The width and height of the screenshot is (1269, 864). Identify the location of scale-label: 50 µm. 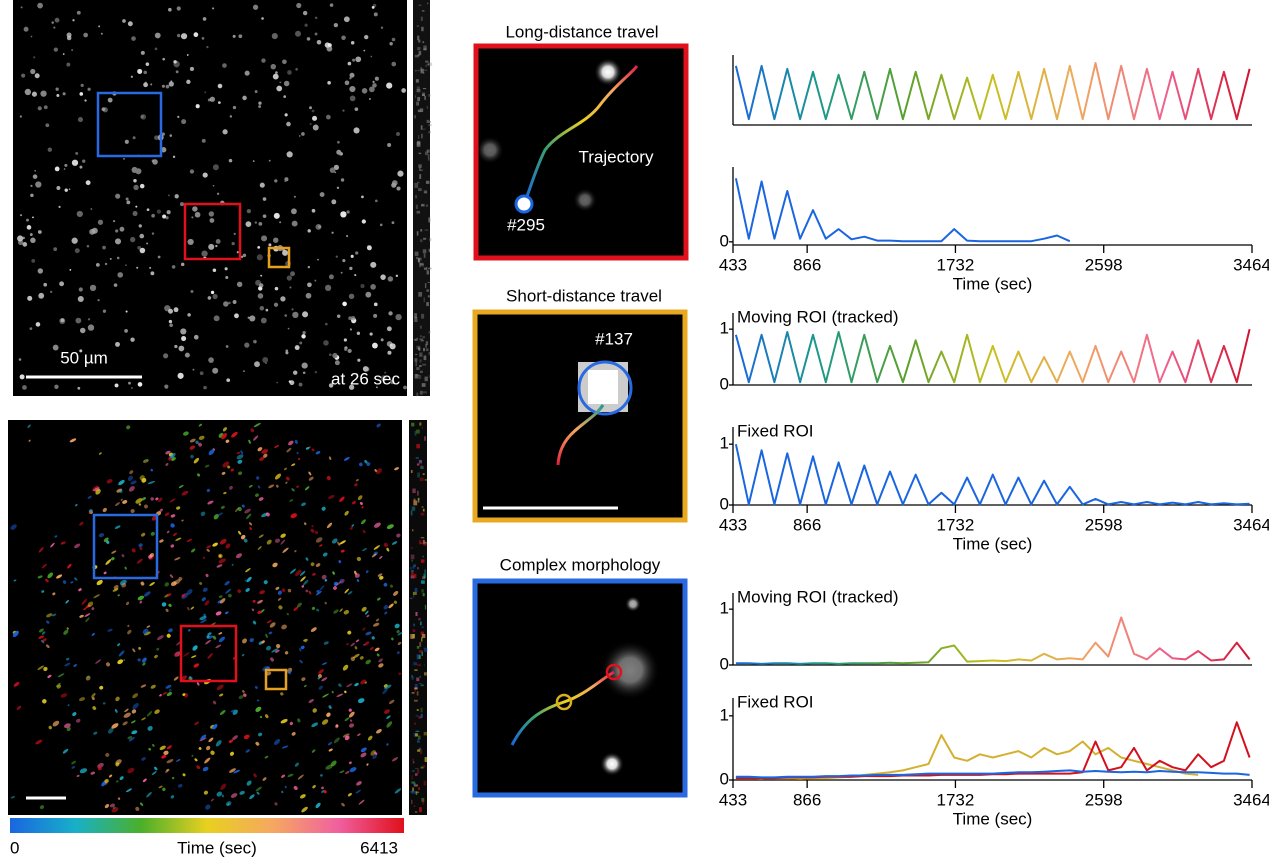
(84, 357).